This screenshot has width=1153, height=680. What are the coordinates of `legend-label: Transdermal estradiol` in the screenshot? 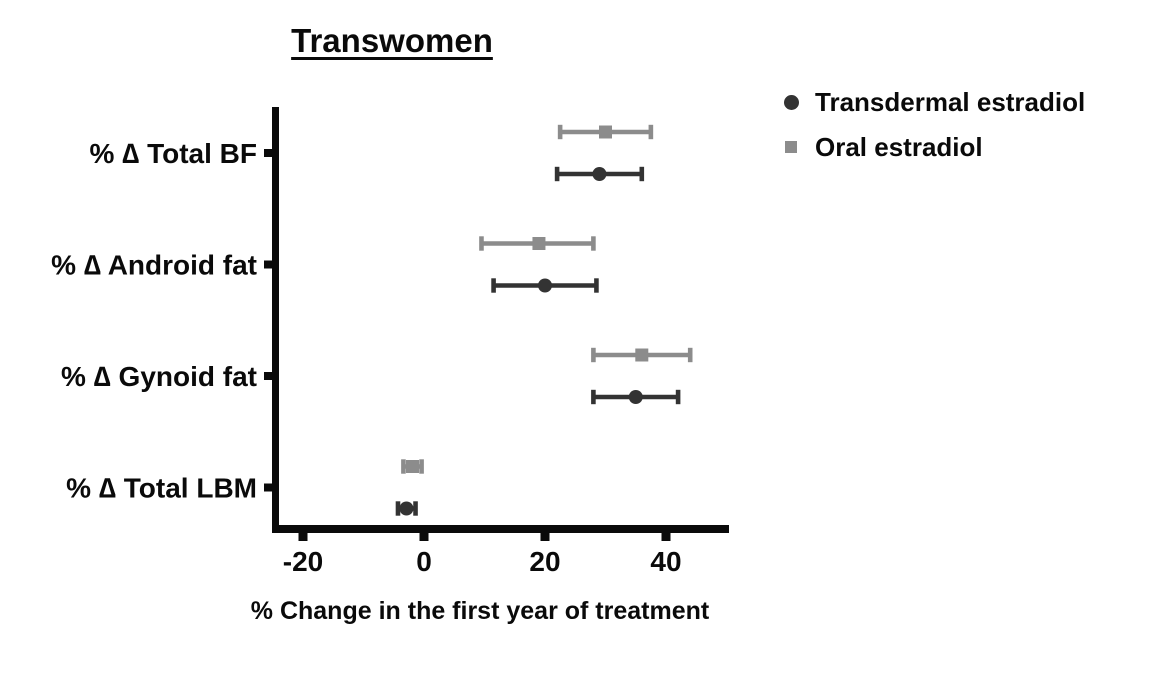 It's located at (950, 101).